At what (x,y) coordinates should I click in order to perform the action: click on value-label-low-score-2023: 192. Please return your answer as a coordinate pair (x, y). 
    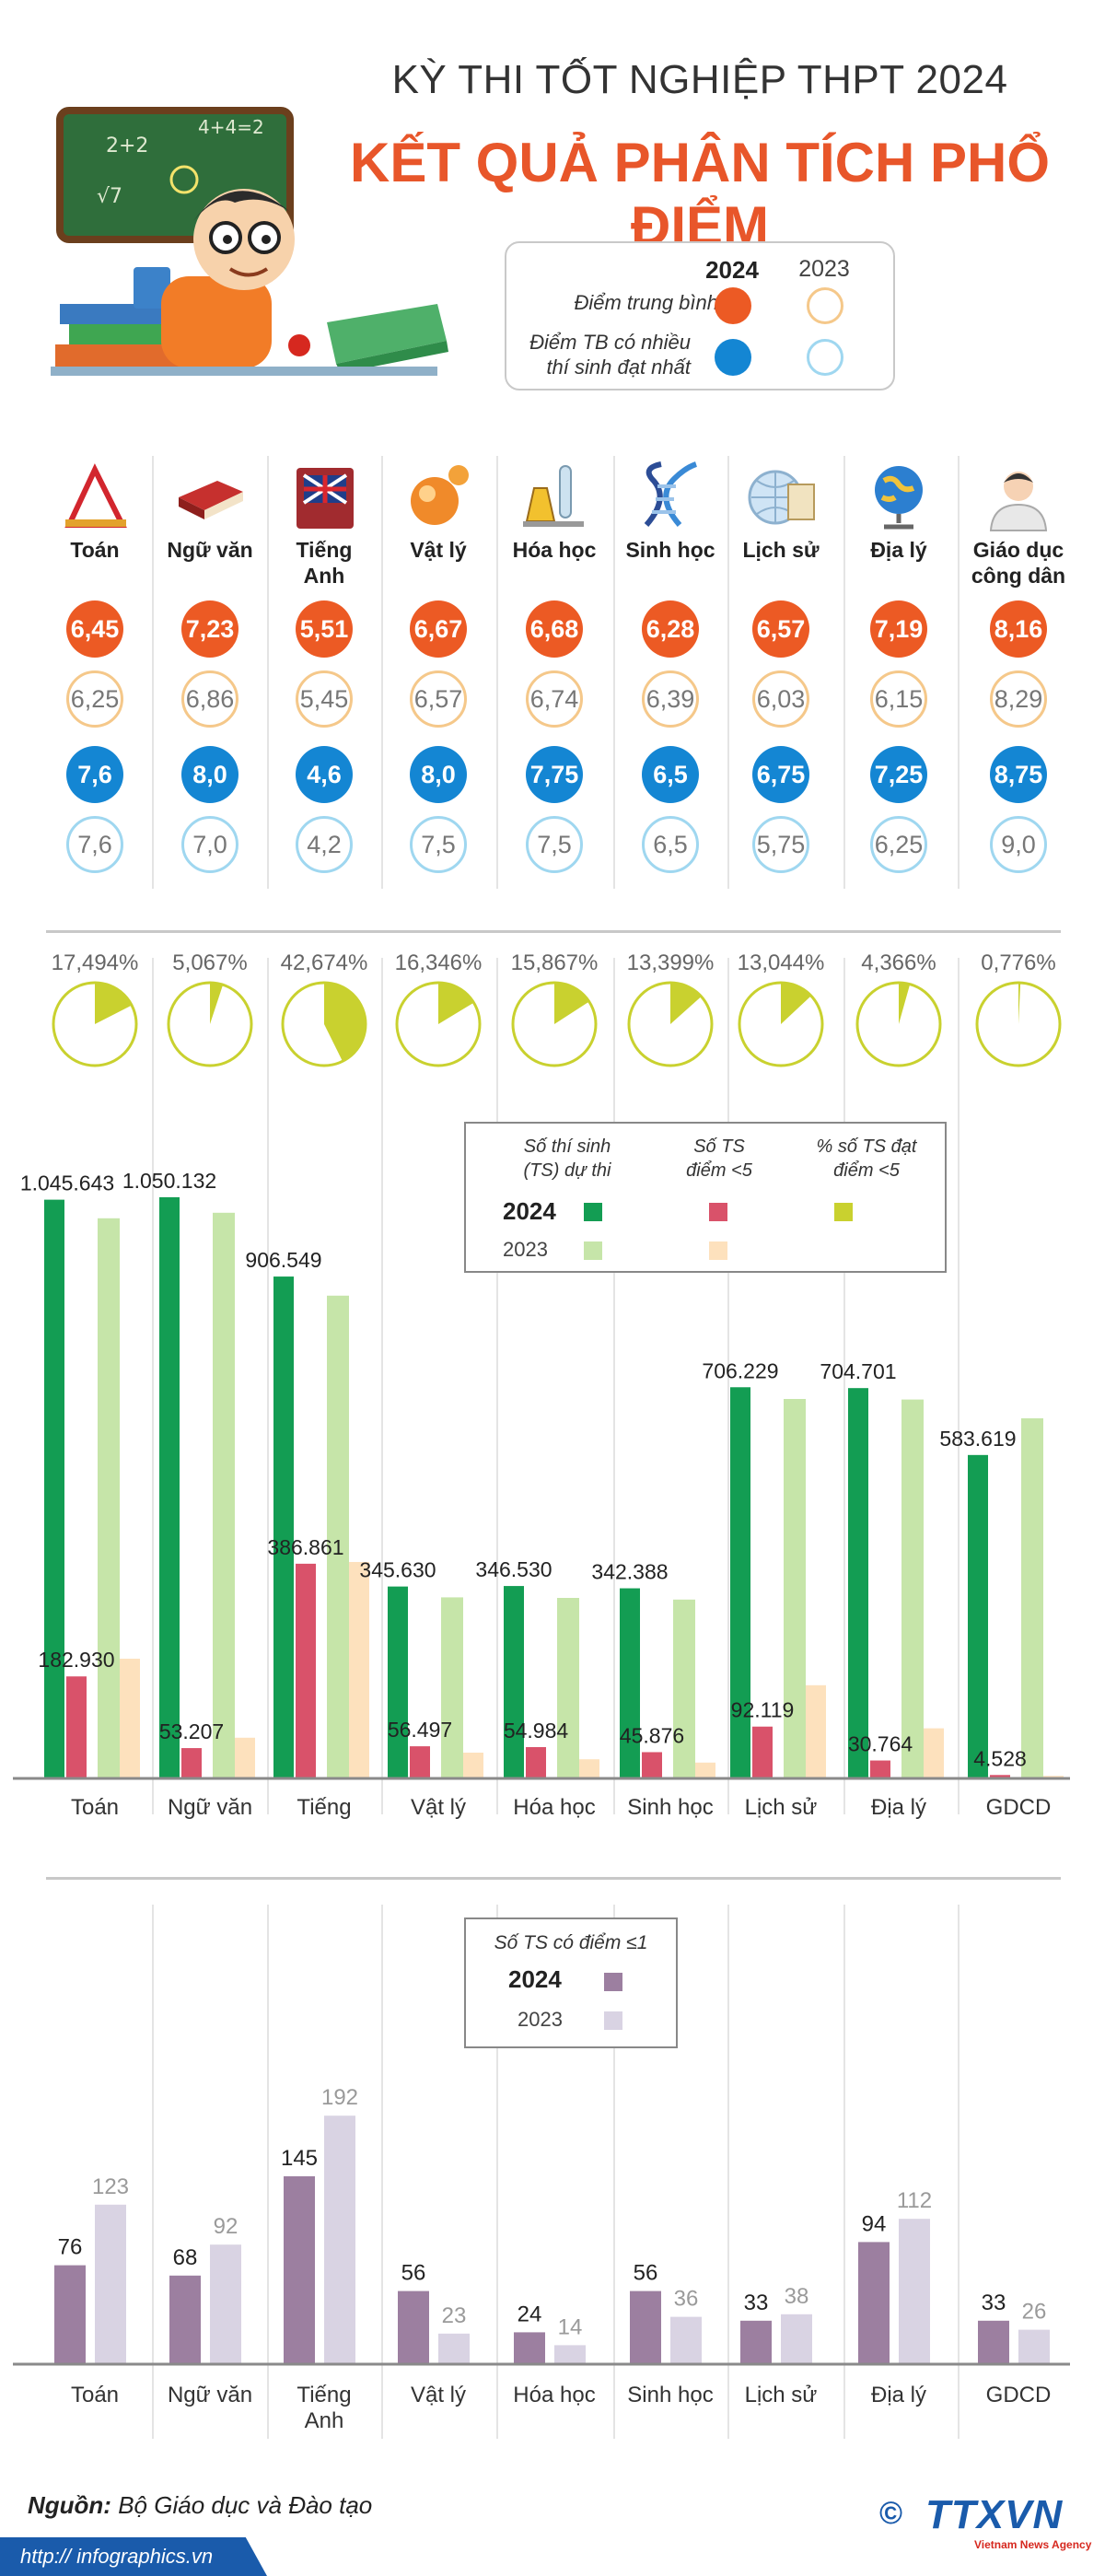
    Looking at the image, I should click on (339, 2097).